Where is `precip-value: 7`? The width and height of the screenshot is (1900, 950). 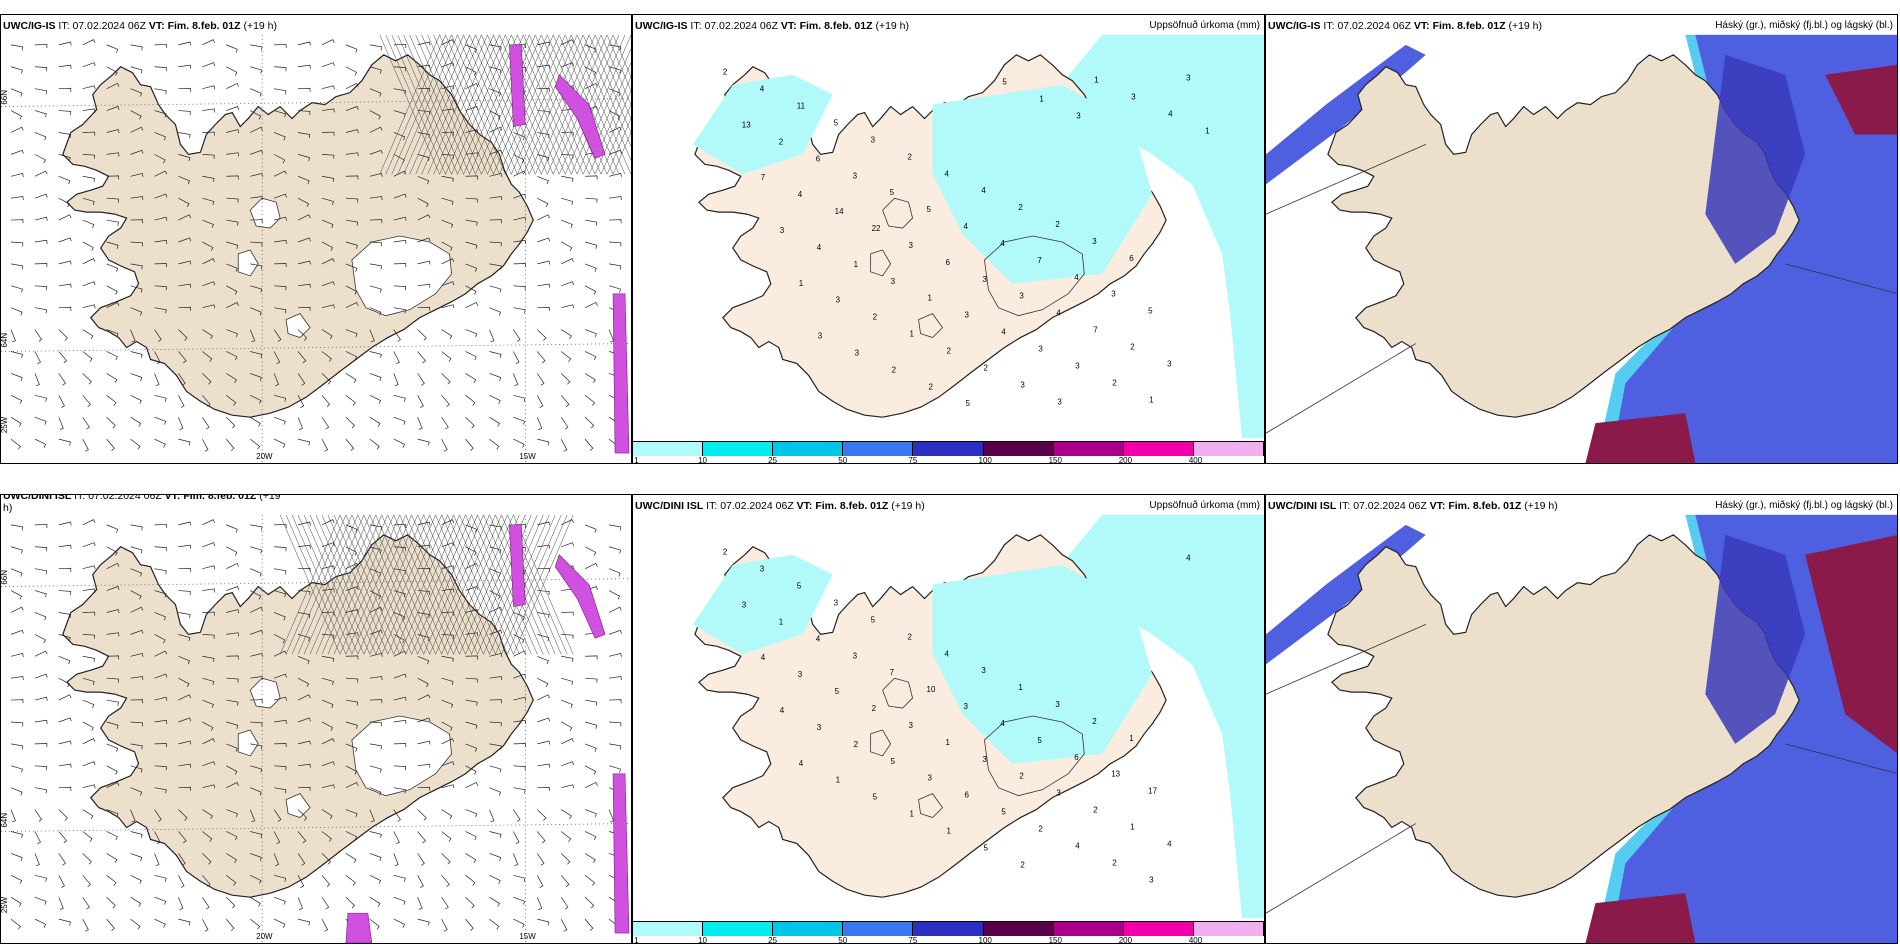 precip-value: 7 is located at coordinates (892, 672).